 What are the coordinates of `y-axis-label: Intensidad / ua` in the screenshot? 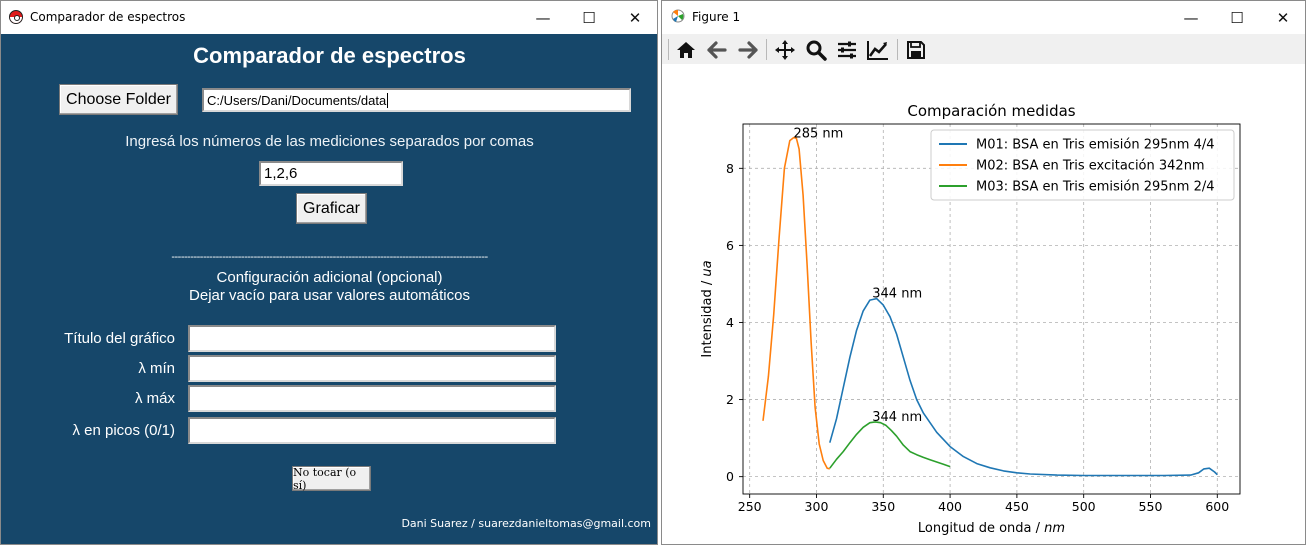 It's located at (707, 308).